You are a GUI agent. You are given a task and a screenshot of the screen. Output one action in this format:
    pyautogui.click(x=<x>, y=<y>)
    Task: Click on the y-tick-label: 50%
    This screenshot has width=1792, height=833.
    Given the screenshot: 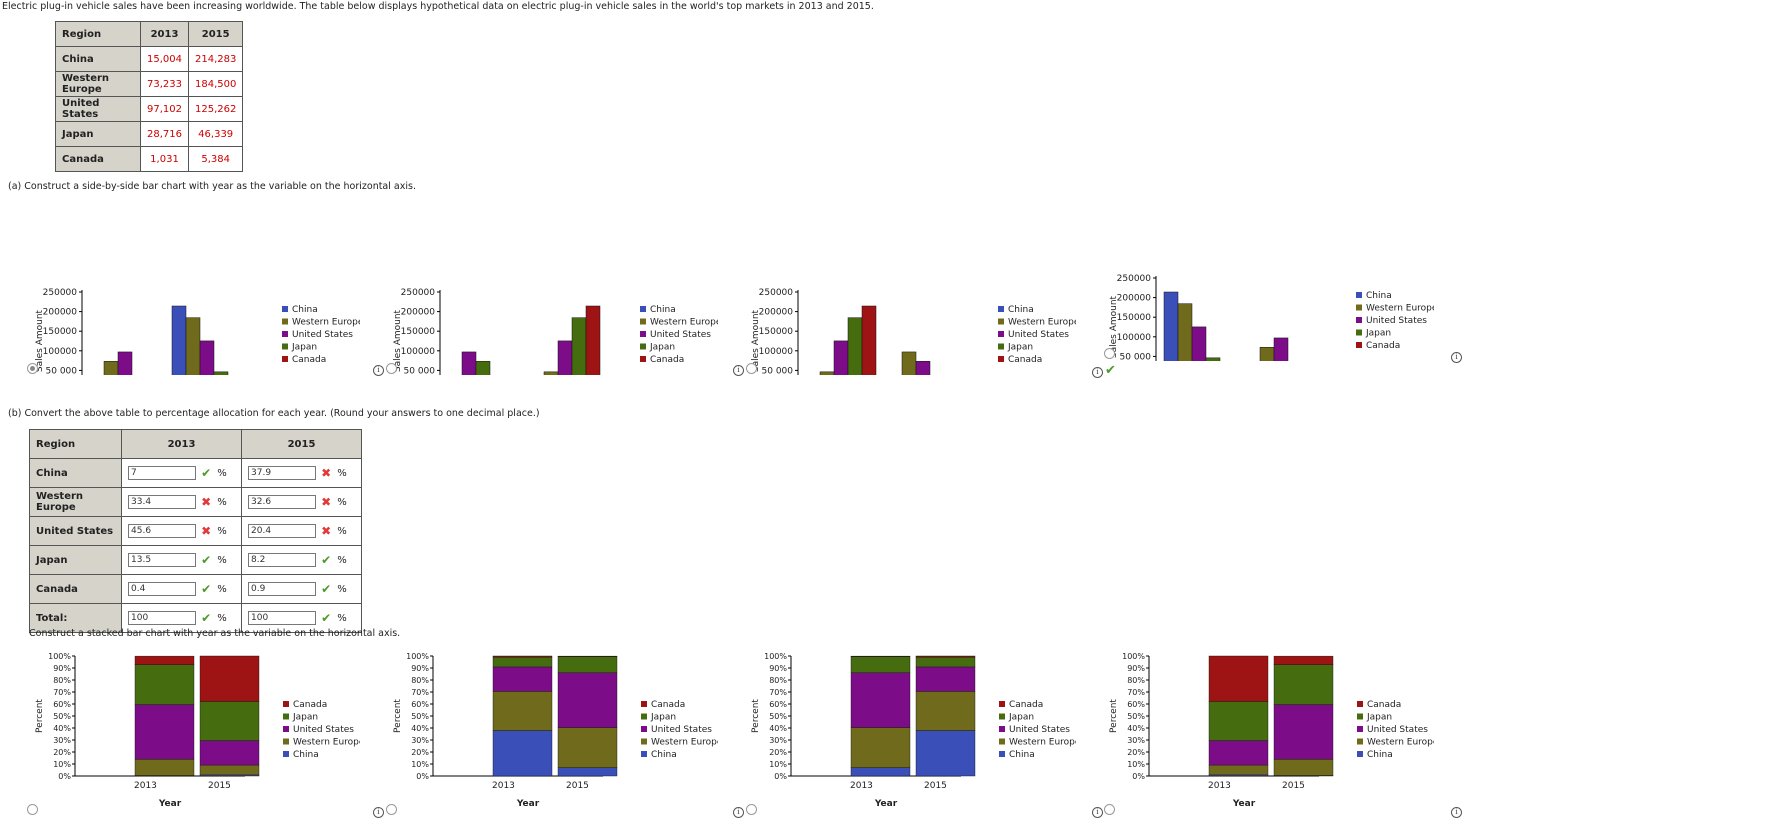 What is the action you would take?
    pyautogui.click(x=62, y=716)
    